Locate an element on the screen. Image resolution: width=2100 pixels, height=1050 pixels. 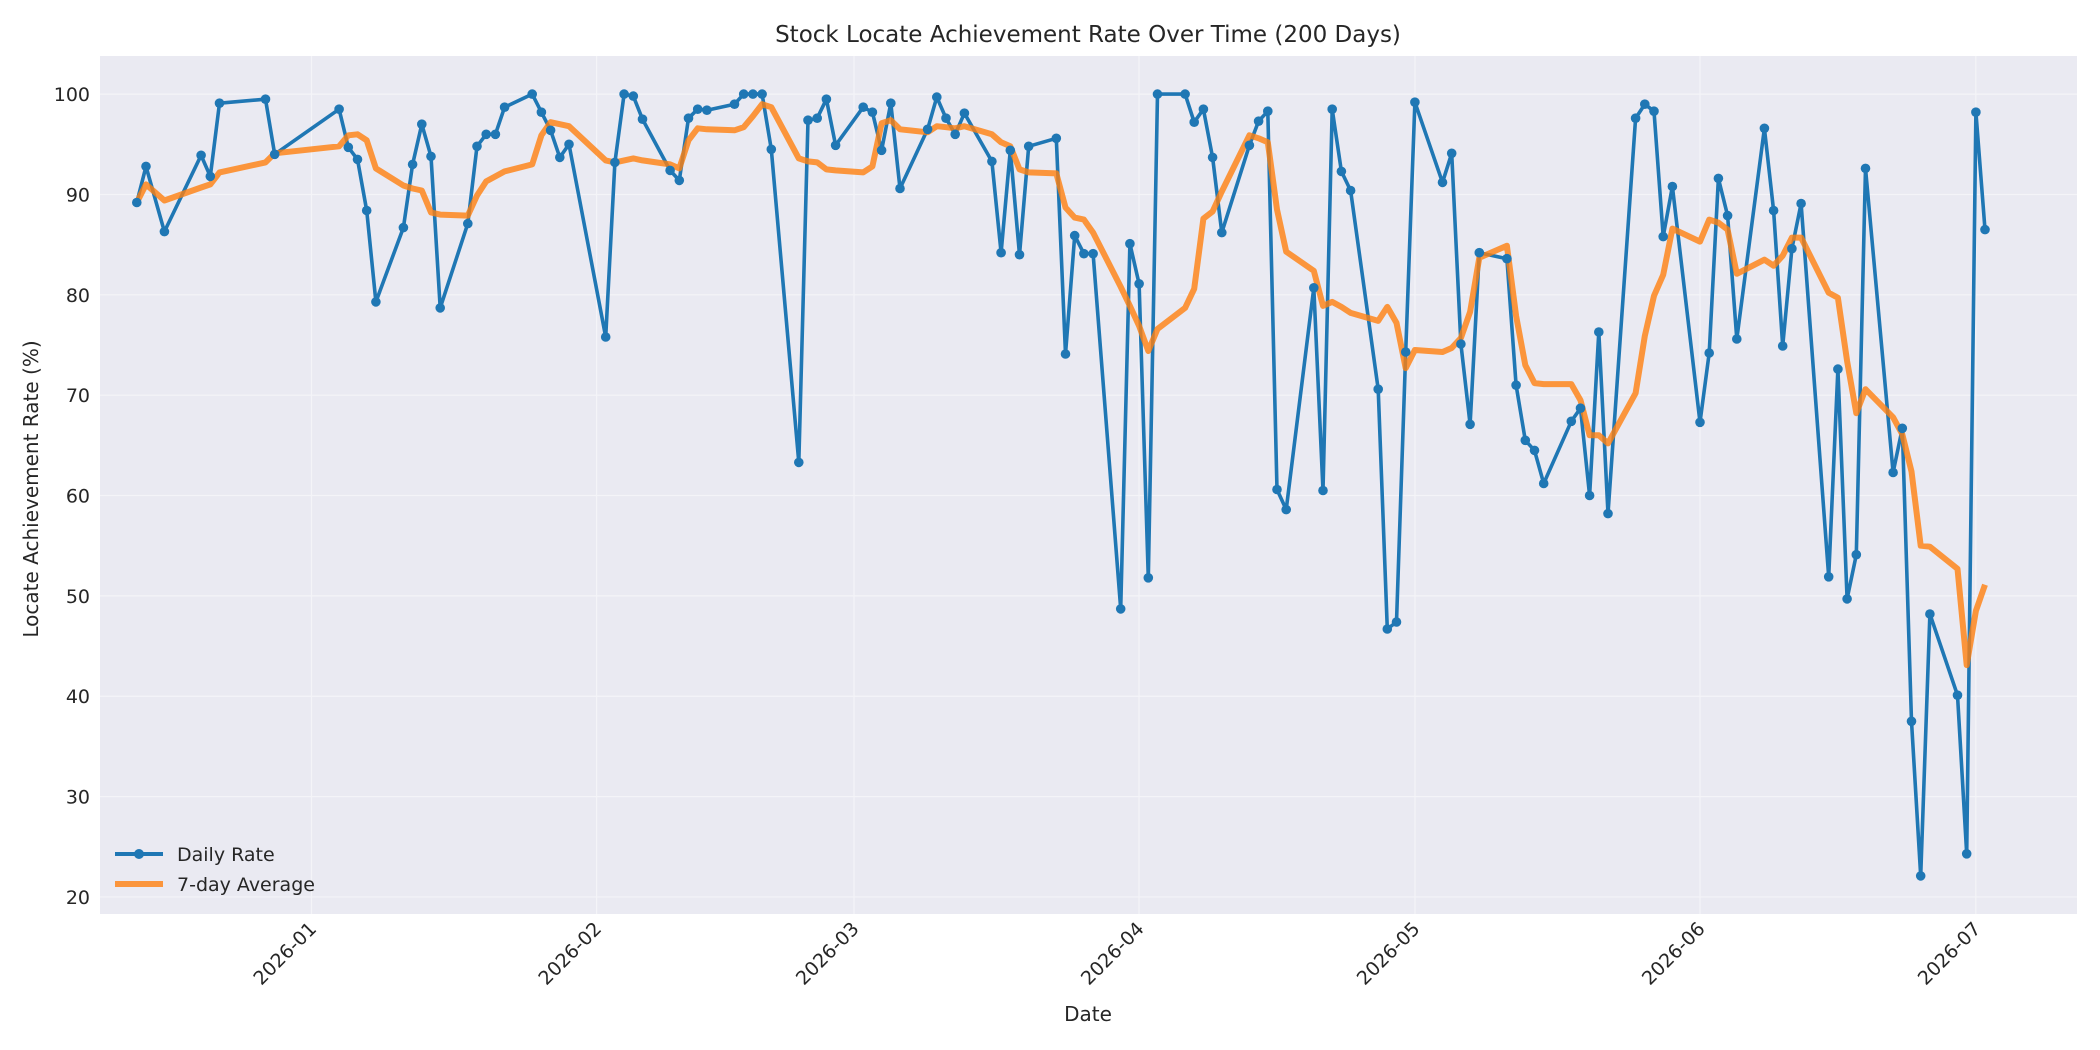
y-tick-label: 70 is located at coordinates (78, 396).